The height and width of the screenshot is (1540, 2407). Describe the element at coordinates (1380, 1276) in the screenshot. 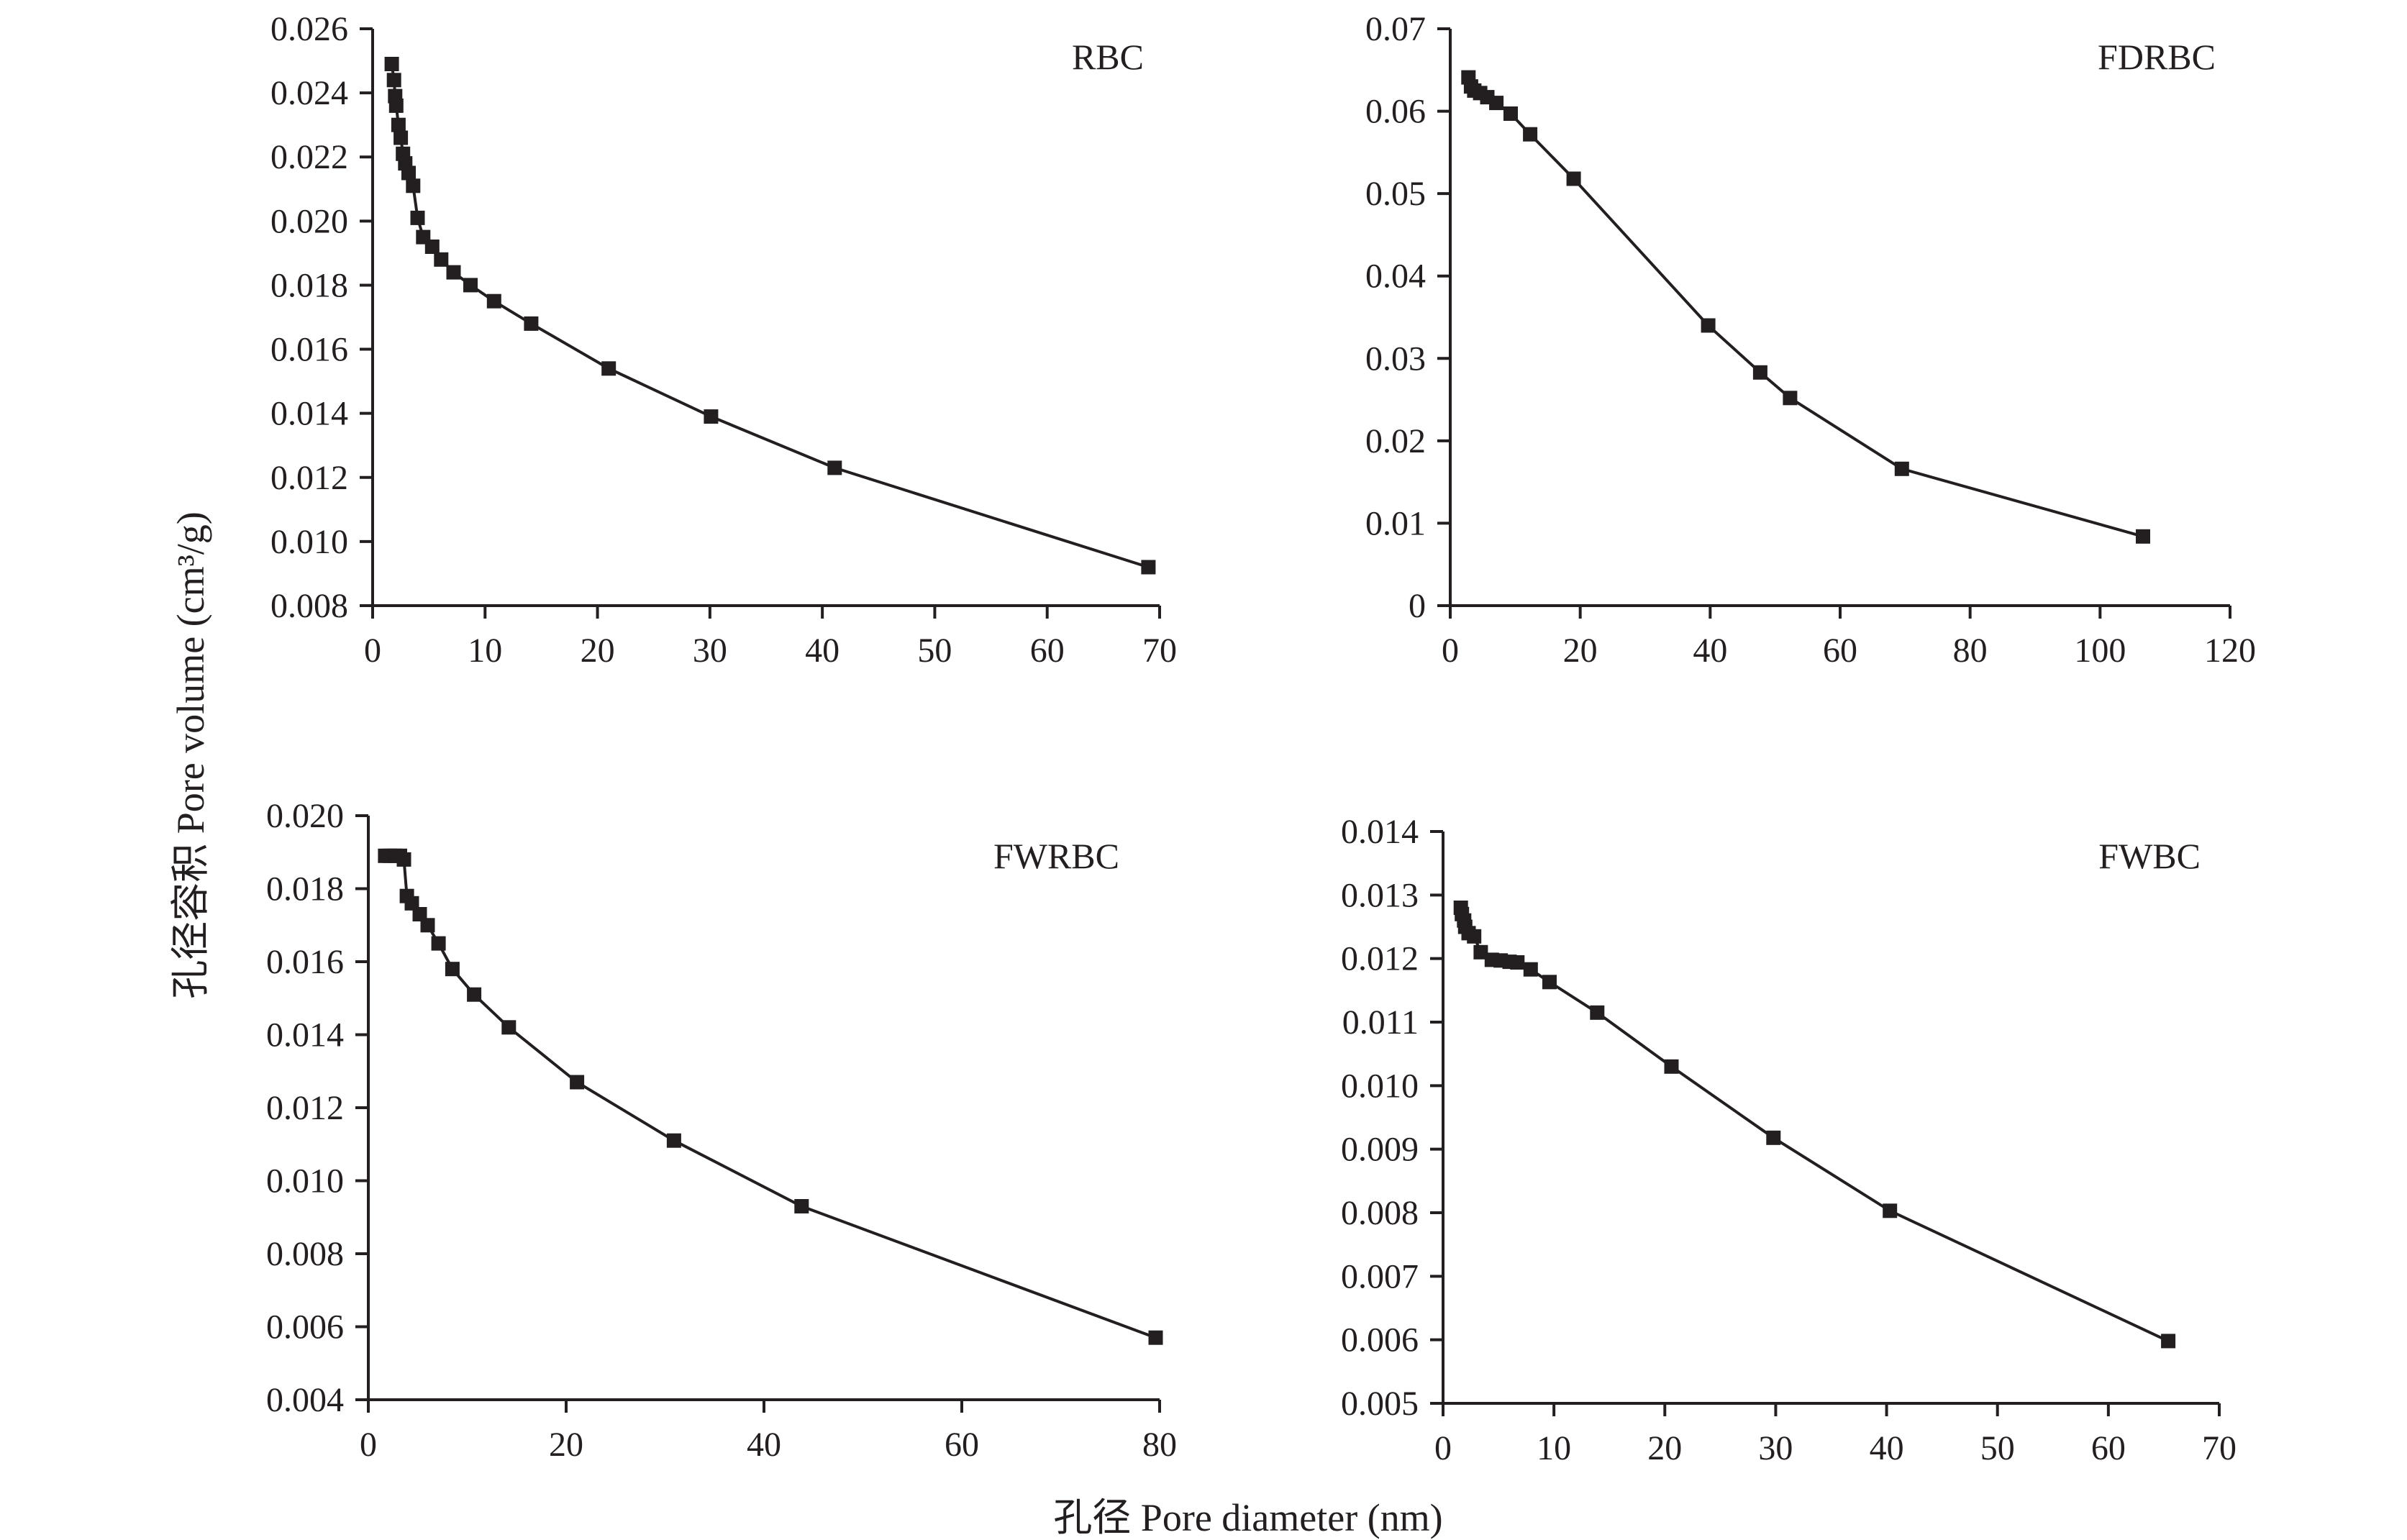

I see `y-tick-label: 0.007` at that location.